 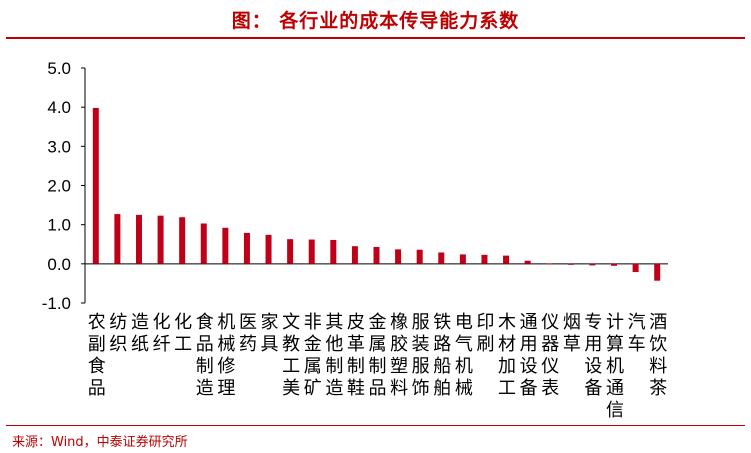 What do you see at coordinates (506, 259) in the screenshot?
I see `bar-木材加工` at bounding box center [506, 259].